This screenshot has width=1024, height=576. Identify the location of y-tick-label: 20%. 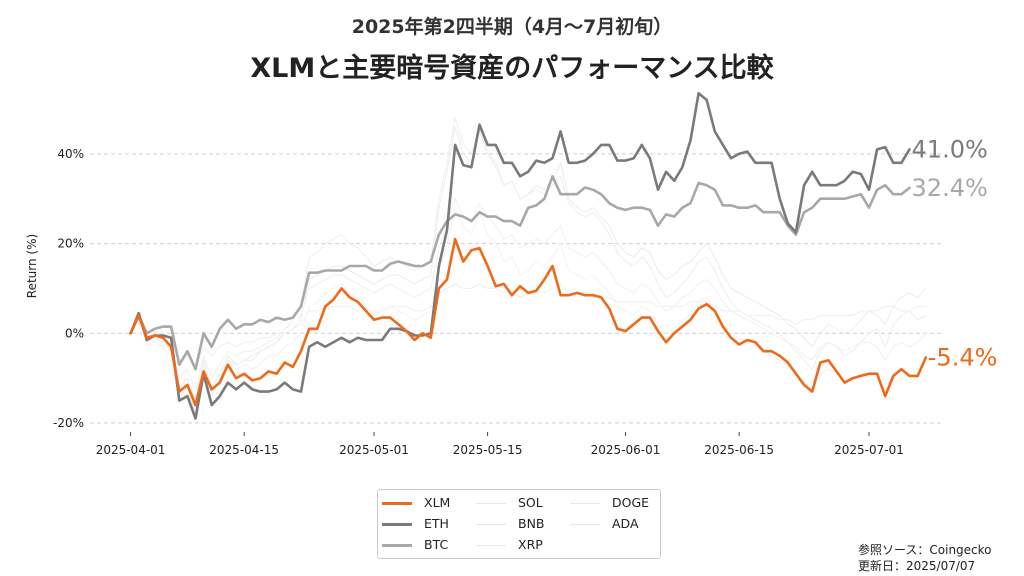
(70, 244).